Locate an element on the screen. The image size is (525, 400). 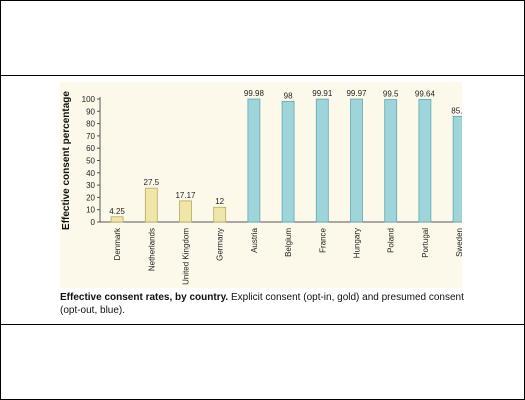
bar-germany is located at coordinates (220, 214).